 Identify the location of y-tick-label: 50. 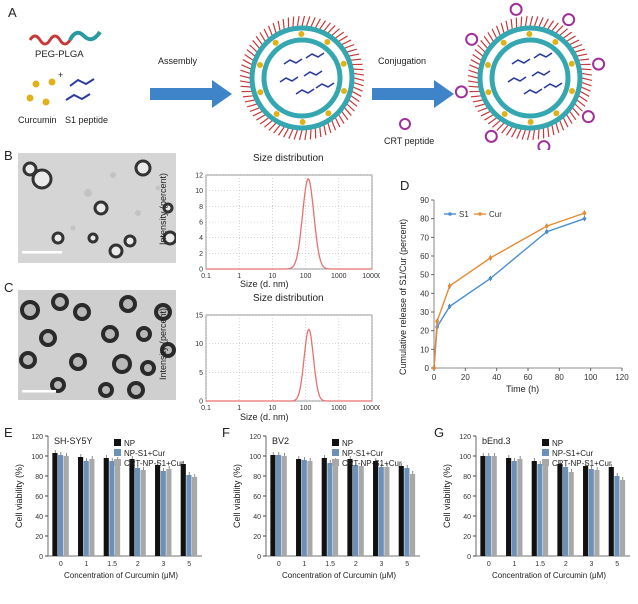
(424, 275).